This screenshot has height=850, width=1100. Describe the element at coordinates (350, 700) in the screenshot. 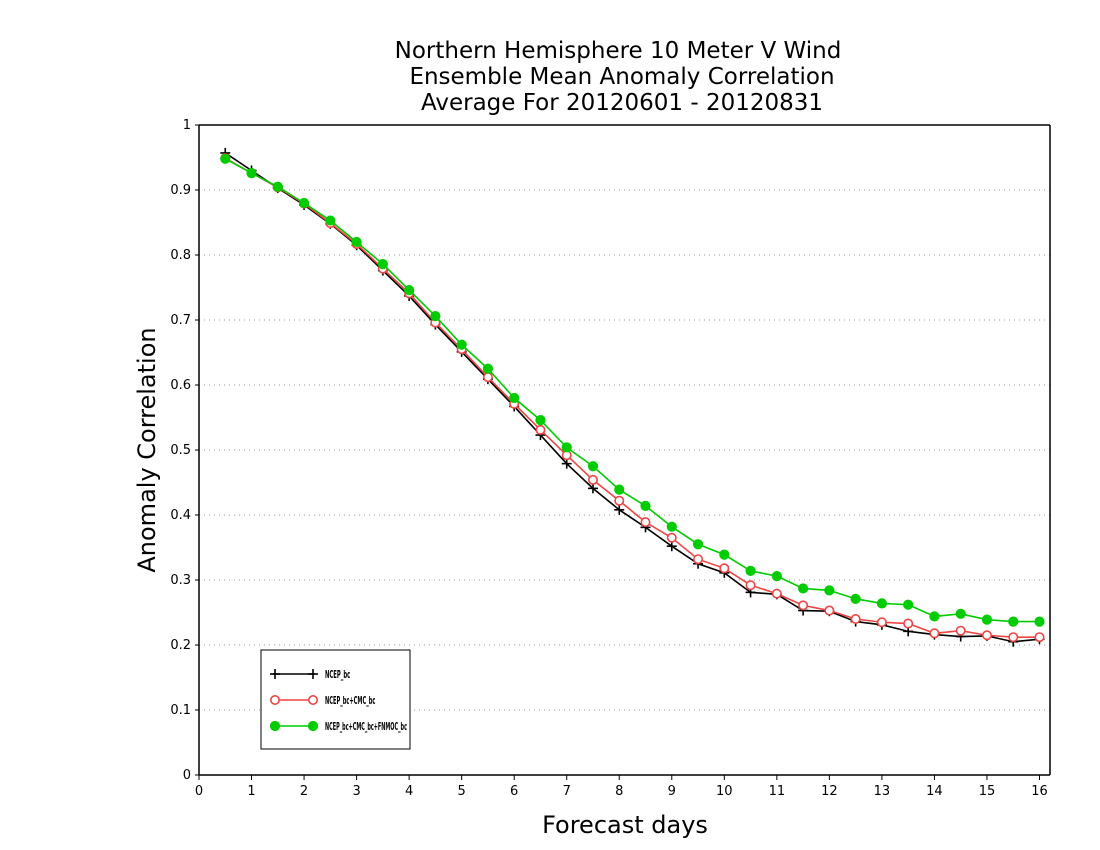

I see `legend-label: NCEP_bc+CMC_bc` at that location.